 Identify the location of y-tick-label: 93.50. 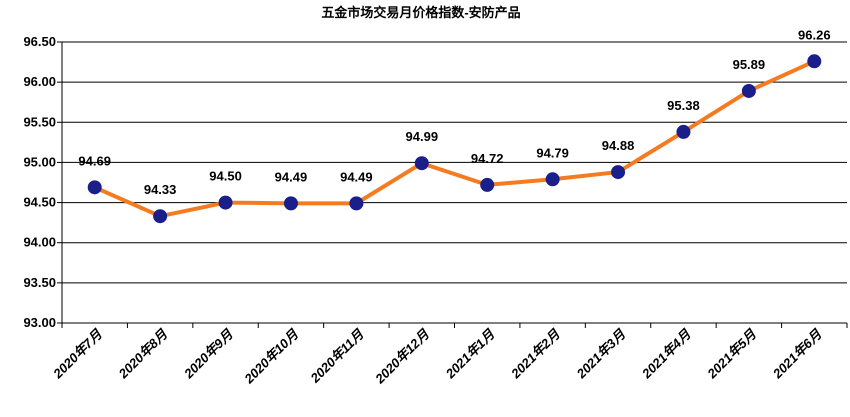
(39, 282).